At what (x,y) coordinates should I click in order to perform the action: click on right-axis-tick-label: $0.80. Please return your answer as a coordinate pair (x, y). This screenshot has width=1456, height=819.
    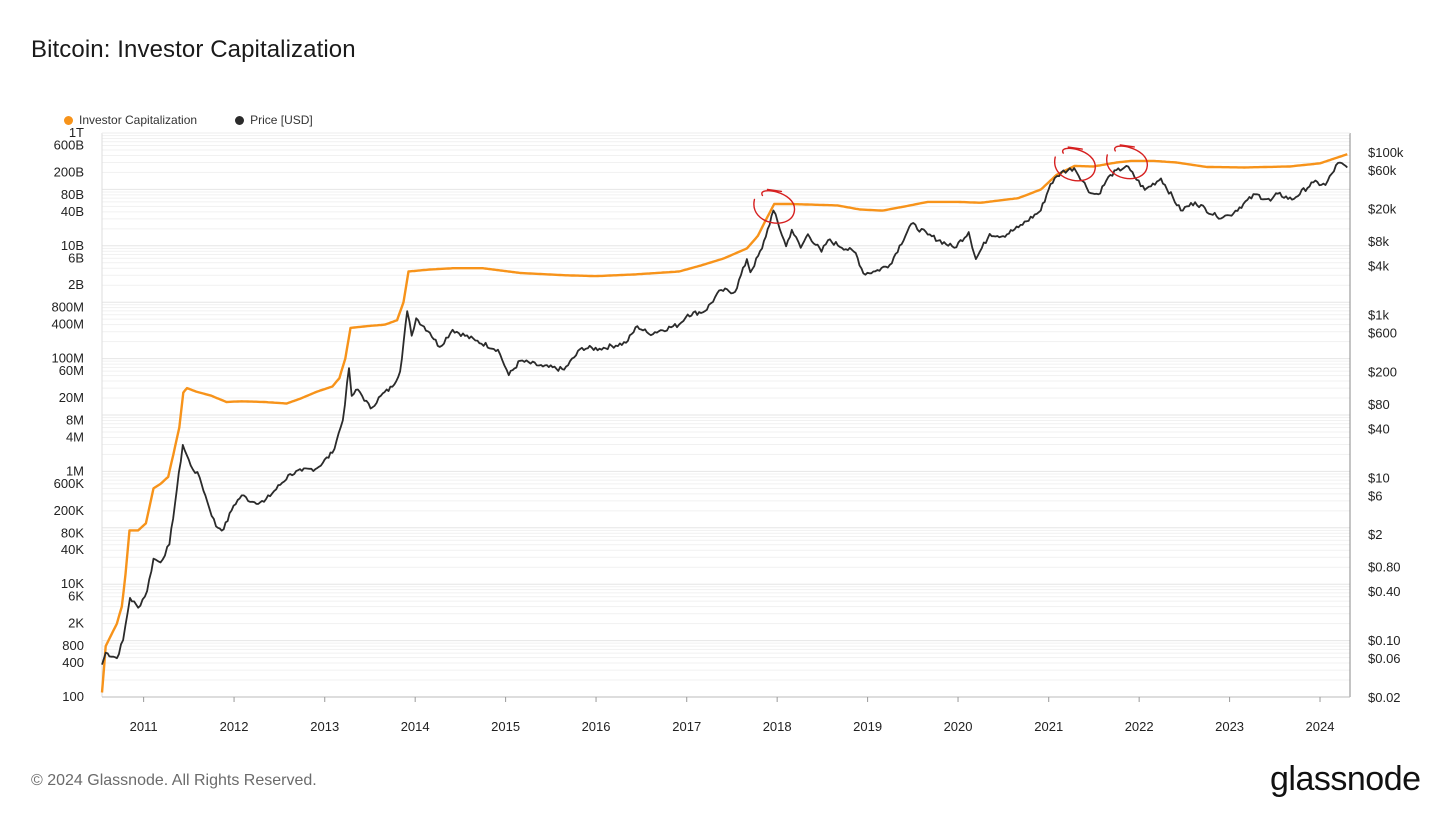
    Looking at the image, I should click on (1384, 567).